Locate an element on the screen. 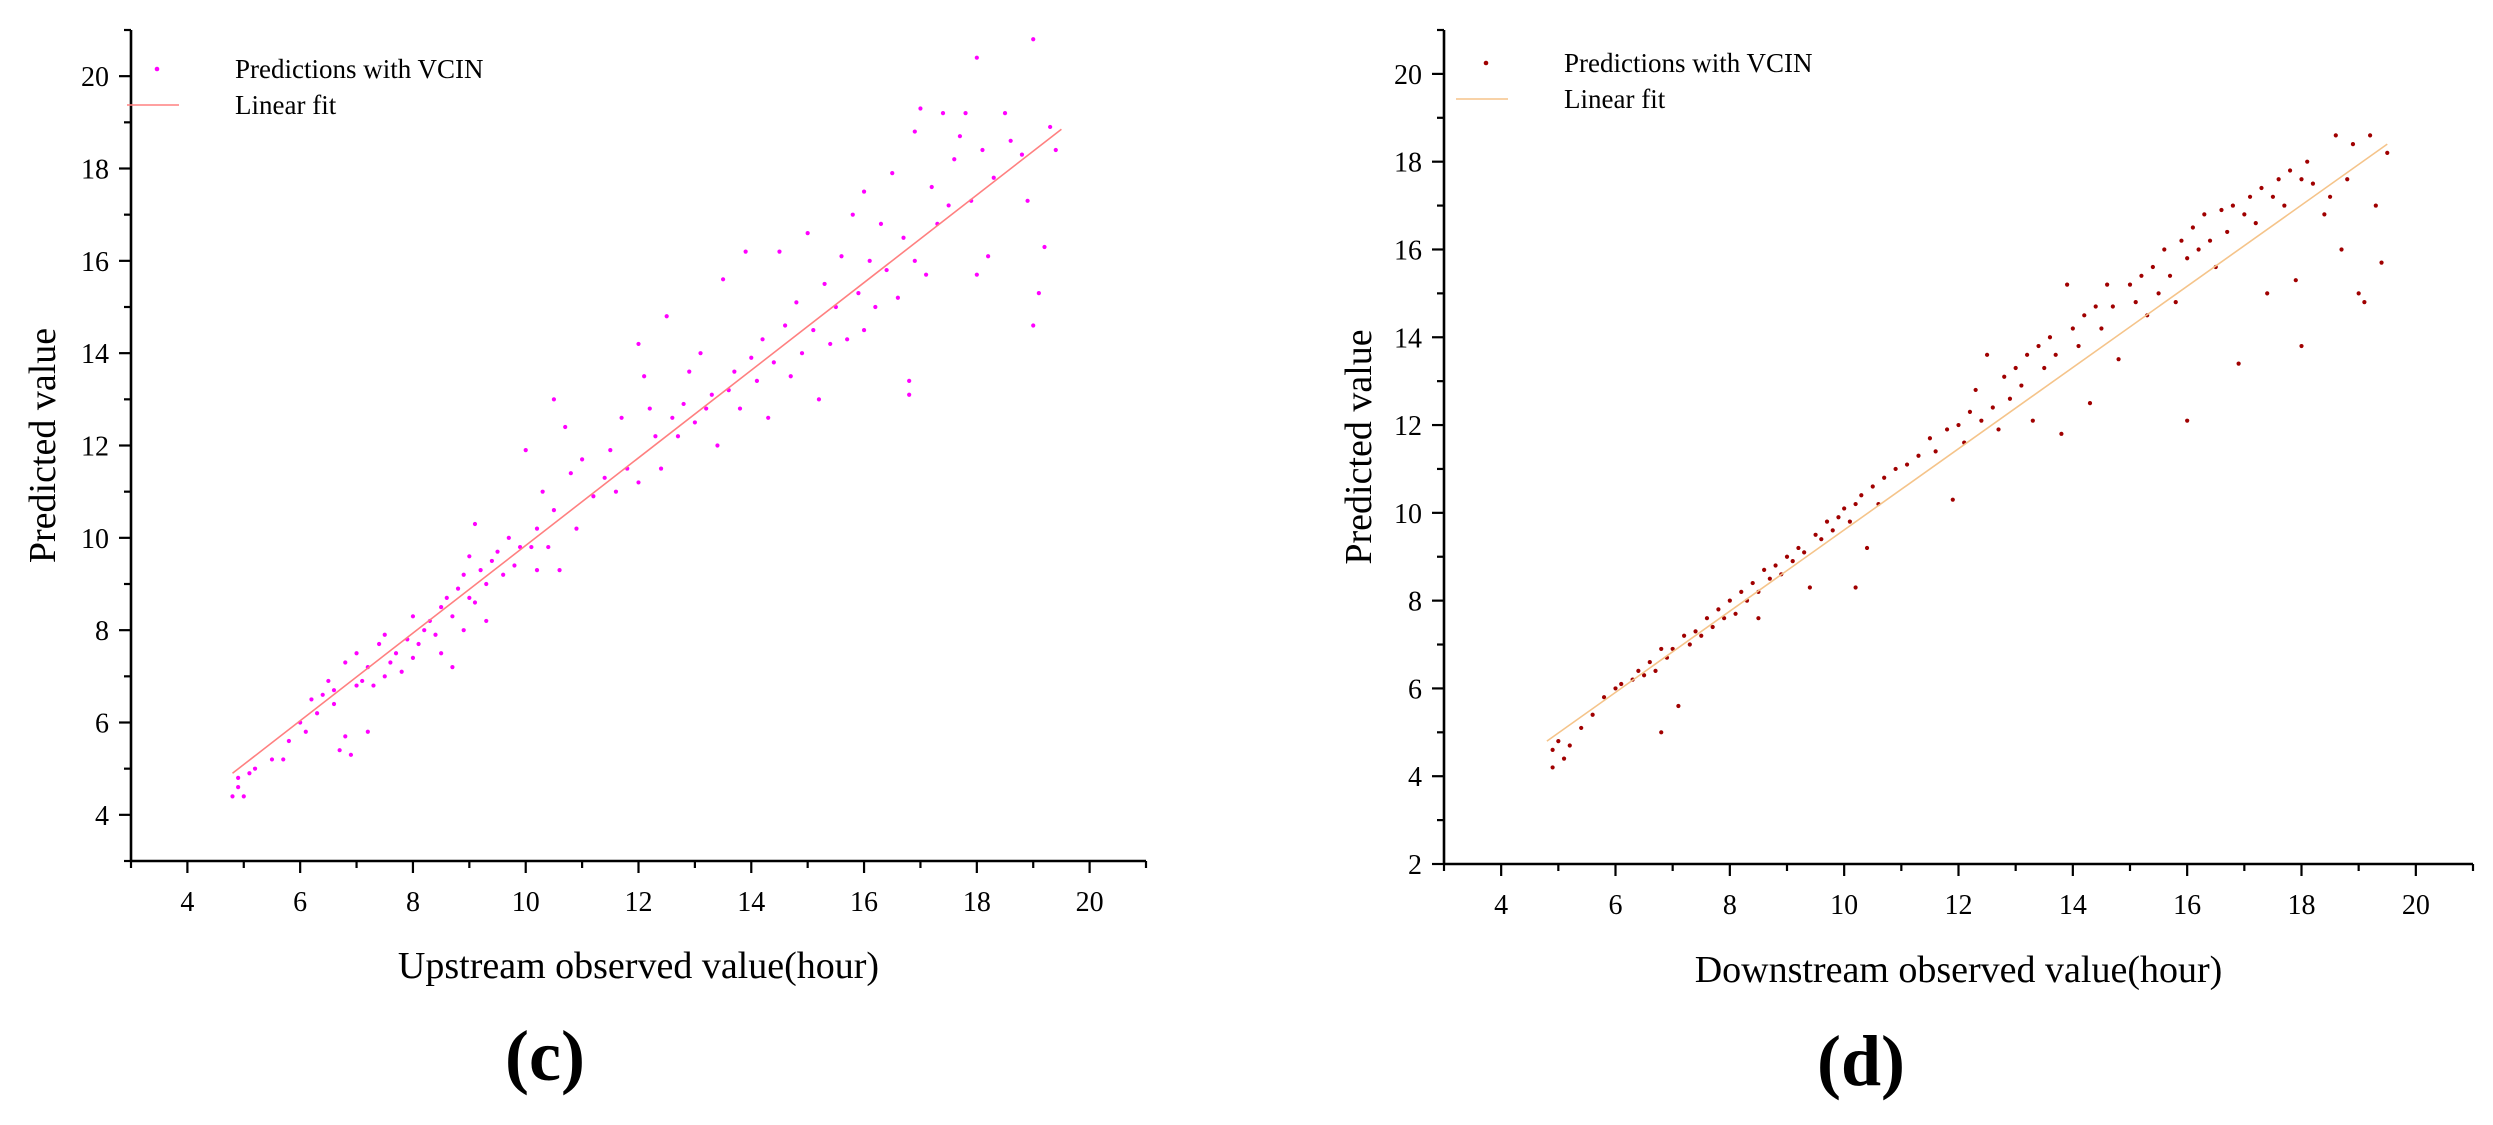  x-tick-label: 6 is located at coordinates (300, 902).